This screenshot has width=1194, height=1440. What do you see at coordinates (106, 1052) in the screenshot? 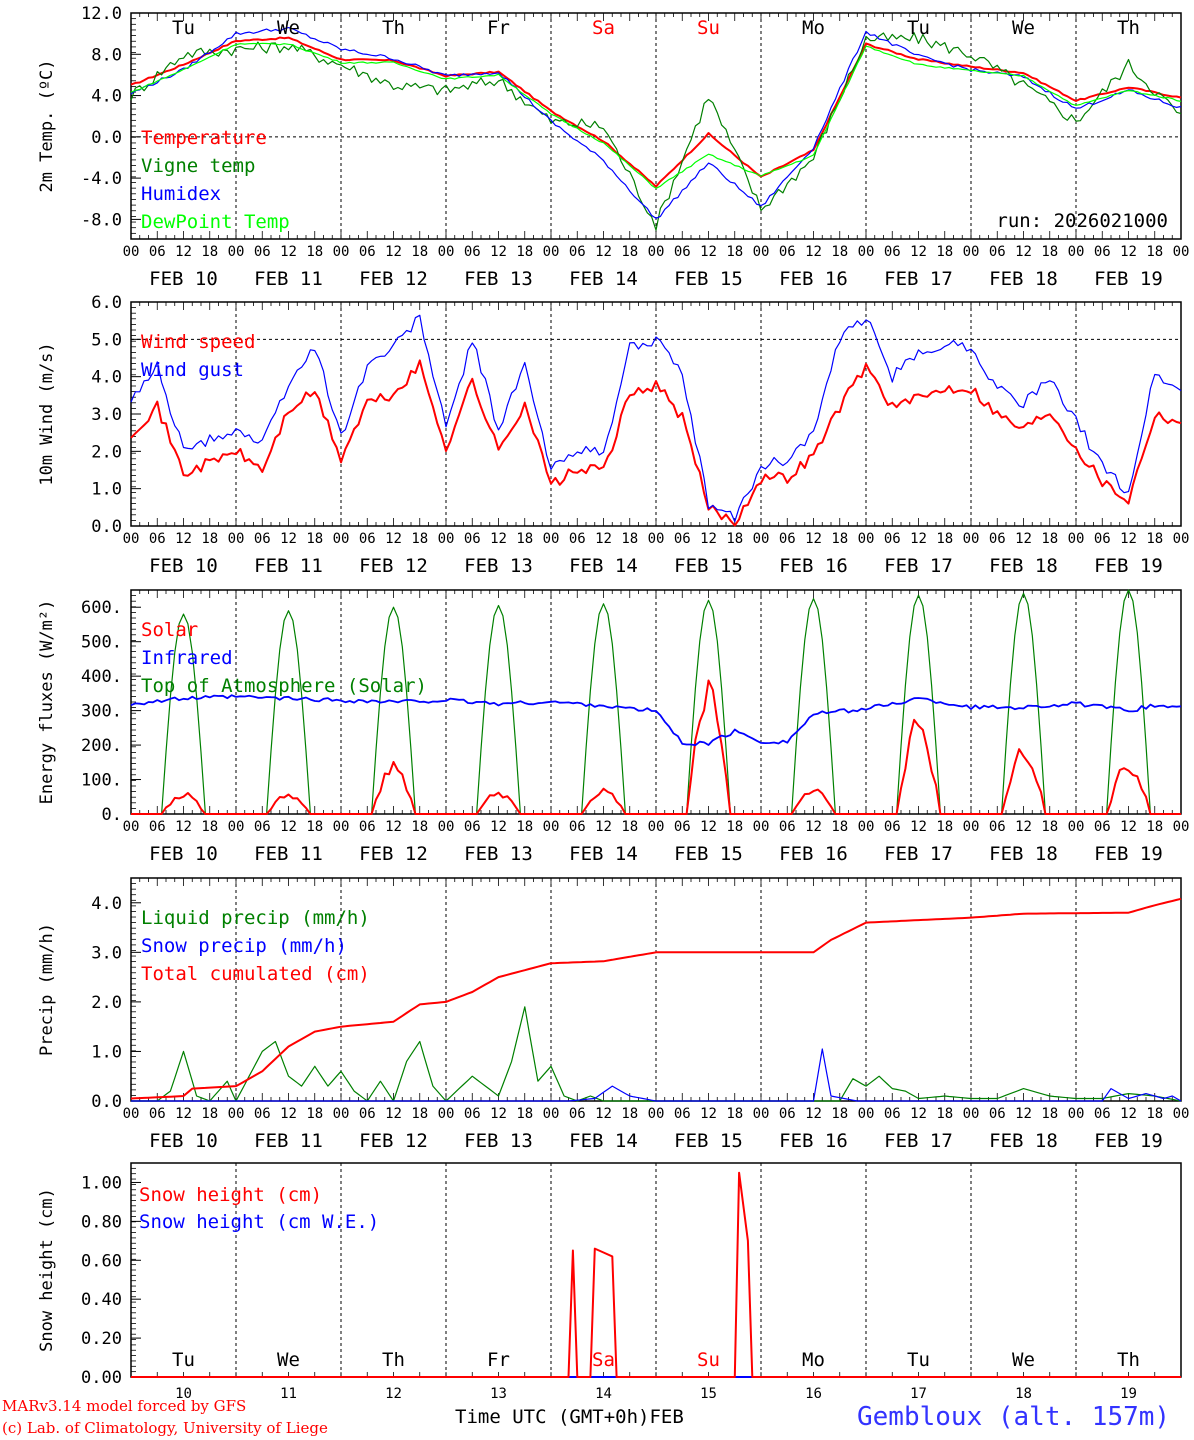
I see `y-tick-label: 1.0` at bounding box center [106, 1052].